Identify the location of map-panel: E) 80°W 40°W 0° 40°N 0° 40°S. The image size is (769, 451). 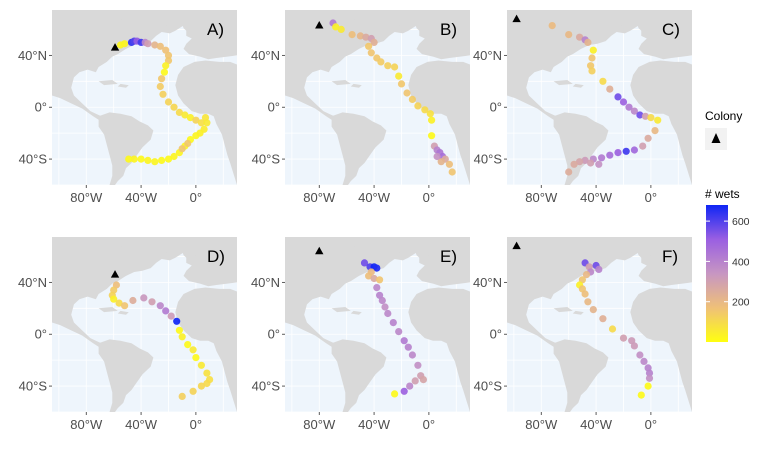
(360, 334).